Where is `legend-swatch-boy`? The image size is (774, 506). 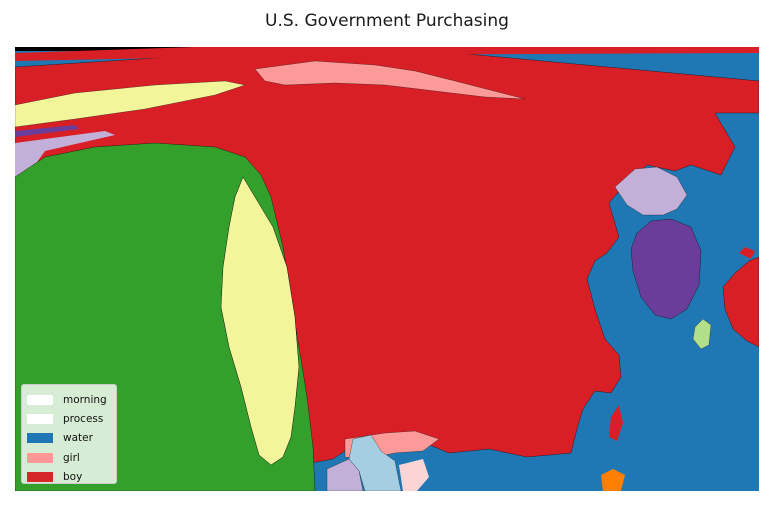 legend-swatch-boy is located at coordinates (40, 476).